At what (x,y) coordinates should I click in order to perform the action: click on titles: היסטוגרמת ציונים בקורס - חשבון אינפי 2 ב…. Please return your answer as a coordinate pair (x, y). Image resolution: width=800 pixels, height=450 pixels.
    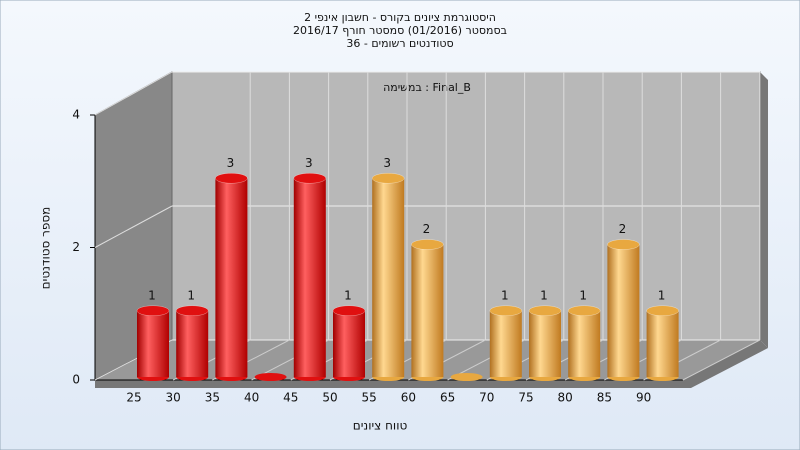
    Looking at the image, I should click on (400, 30).